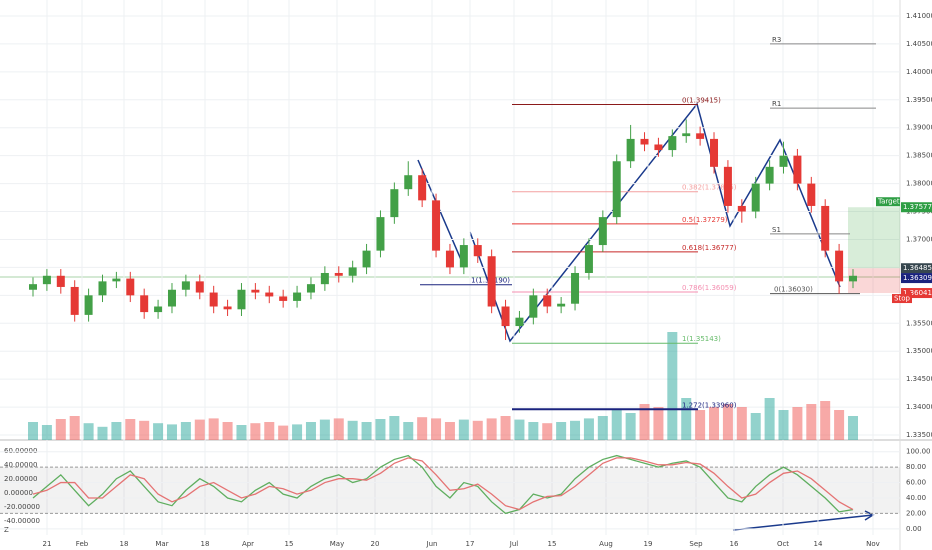 The image size is (932, 550). What do you see at coordinates (916, 513) in the screenshot?
I see `osc-right-tick-label: 20.00` at bounding box center [916, 513].